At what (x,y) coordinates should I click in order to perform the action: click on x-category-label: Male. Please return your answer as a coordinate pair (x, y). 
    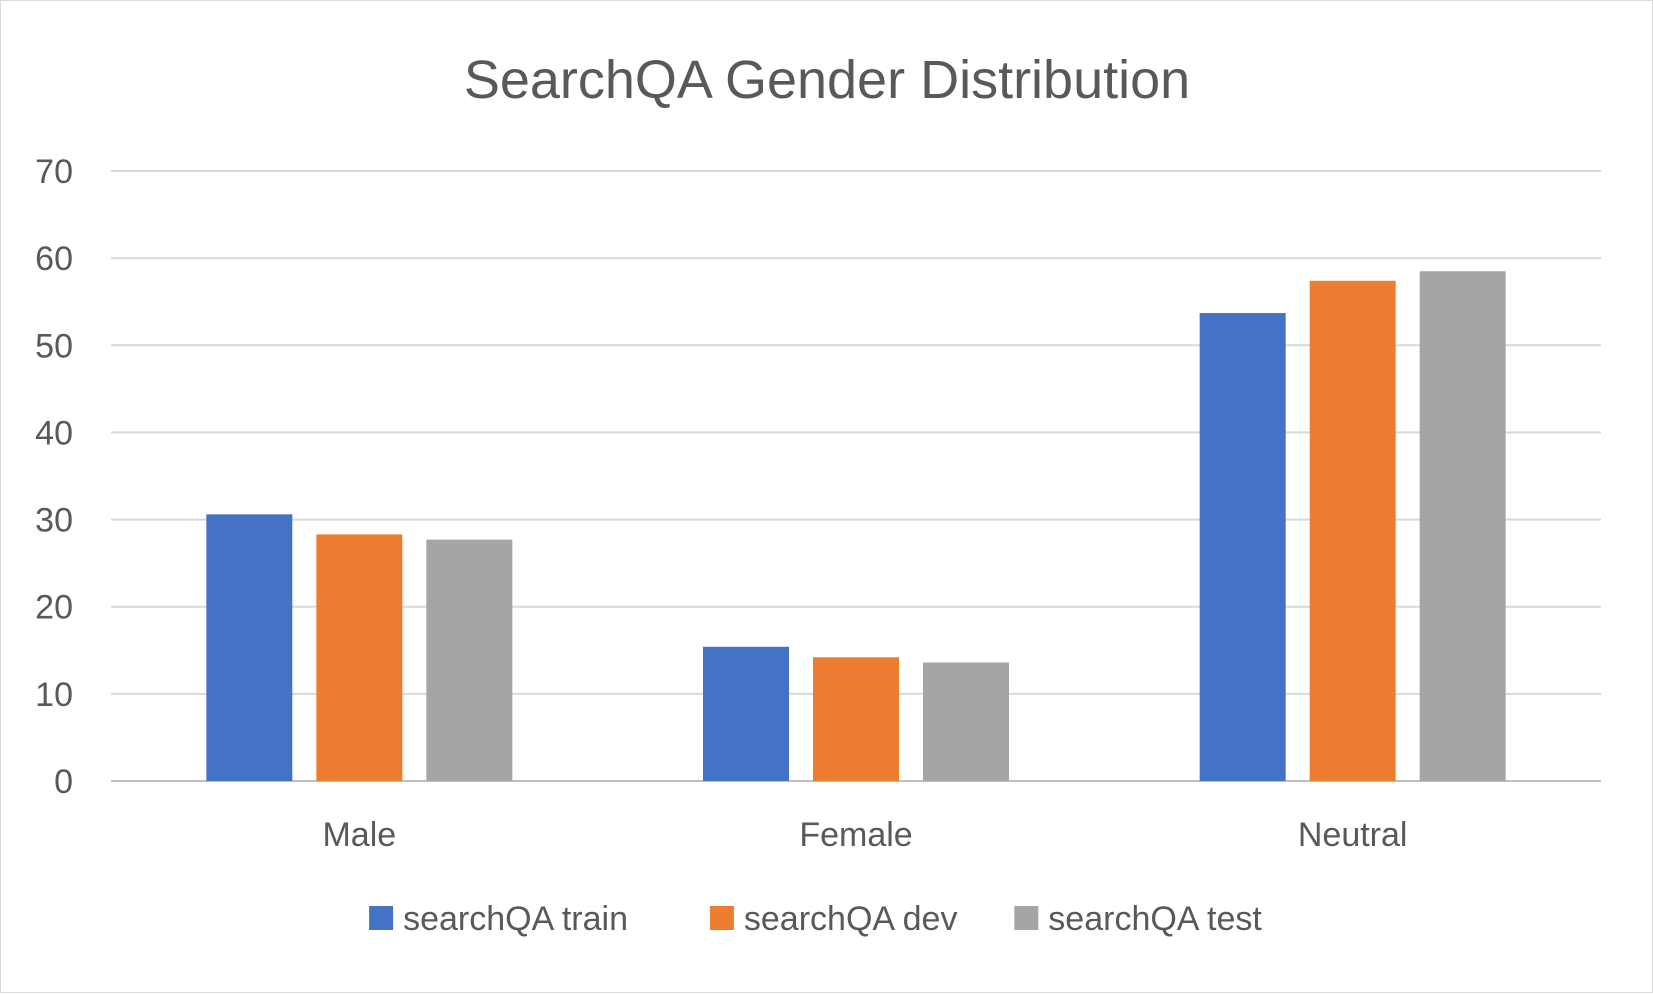
    Looking at the image, I should click on (359, 835).